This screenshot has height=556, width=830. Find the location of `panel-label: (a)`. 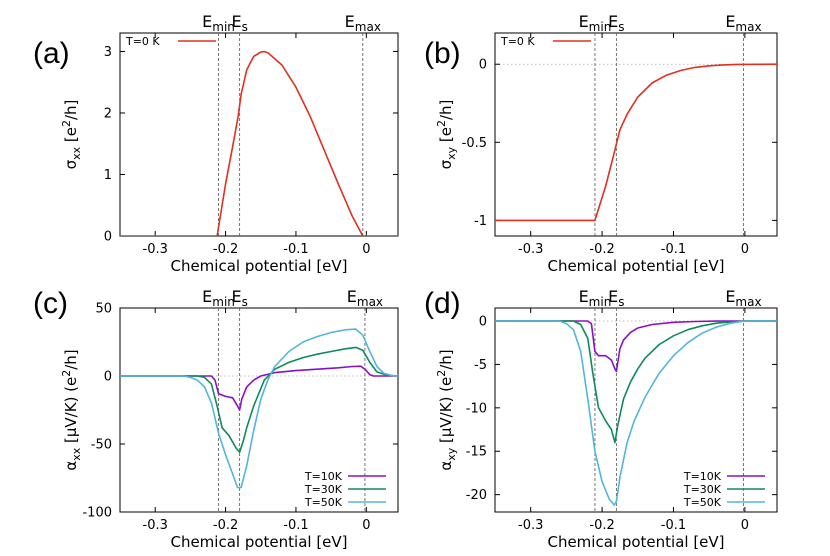

panel-label: (a) is located at coordinates (51, 53).